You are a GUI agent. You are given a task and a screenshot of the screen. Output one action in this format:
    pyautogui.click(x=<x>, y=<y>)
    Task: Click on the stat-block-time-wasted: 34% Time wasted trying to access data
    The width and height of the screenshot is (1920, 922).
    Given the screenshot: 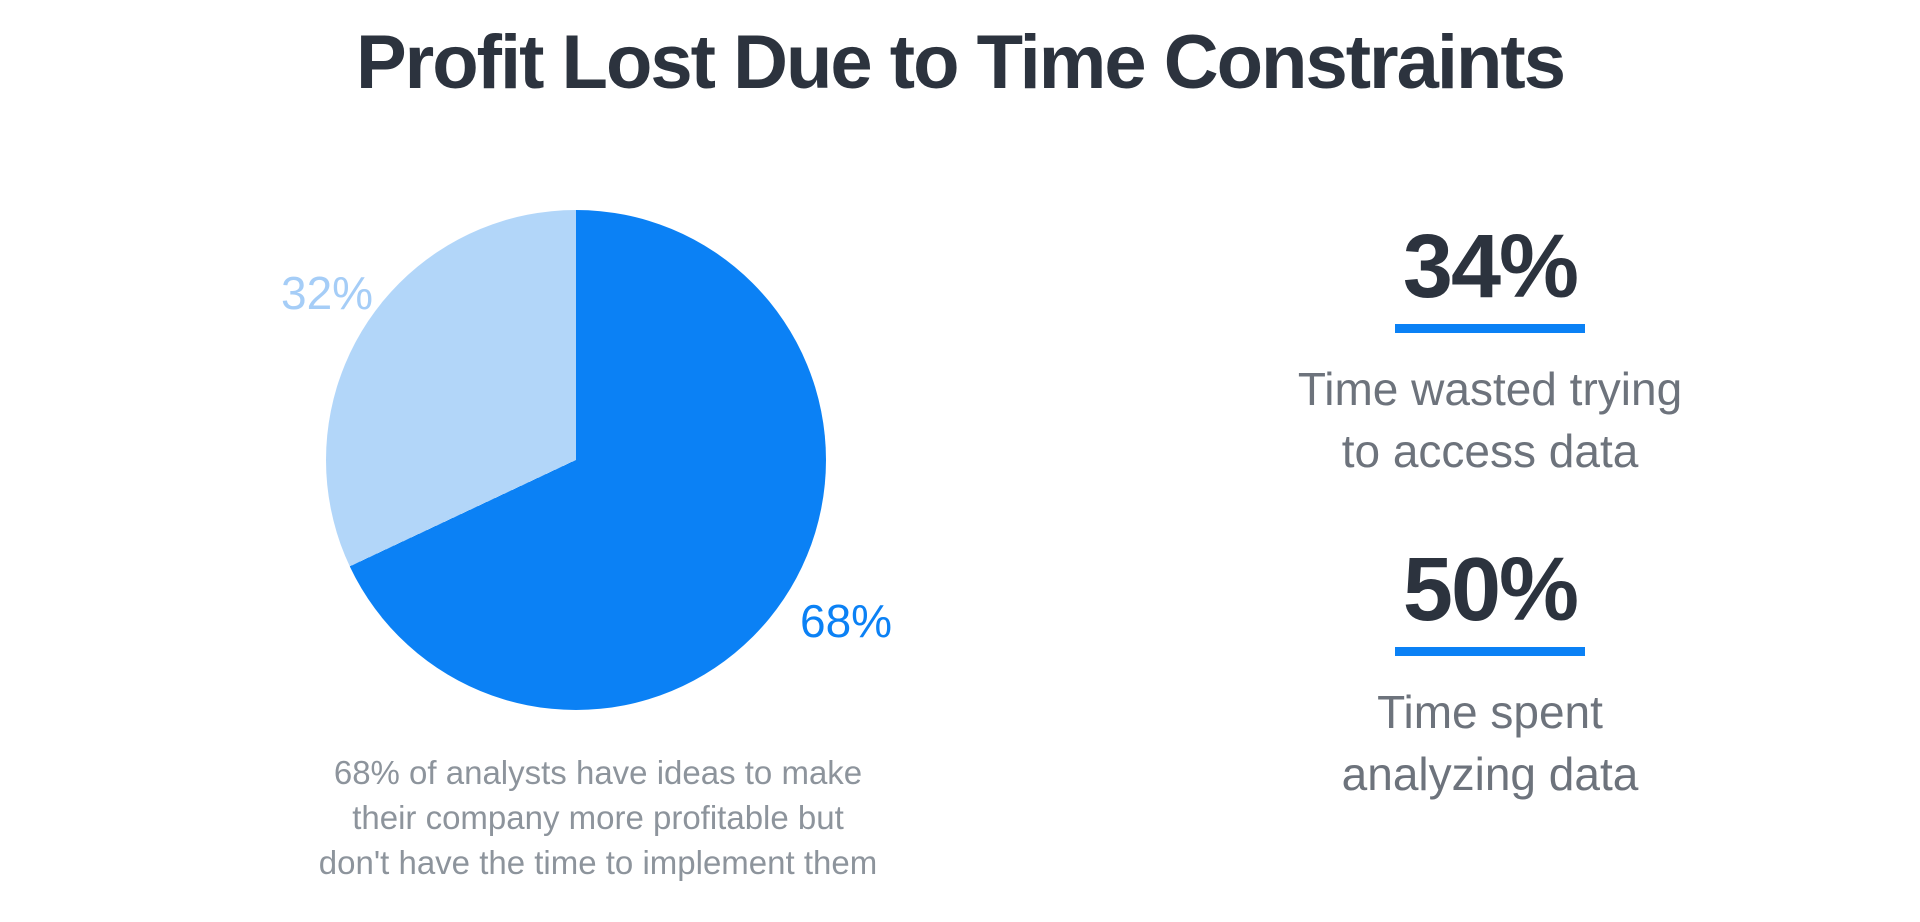 What is the action you would take?
    pyautogui.click(x=1490, y=352)
    